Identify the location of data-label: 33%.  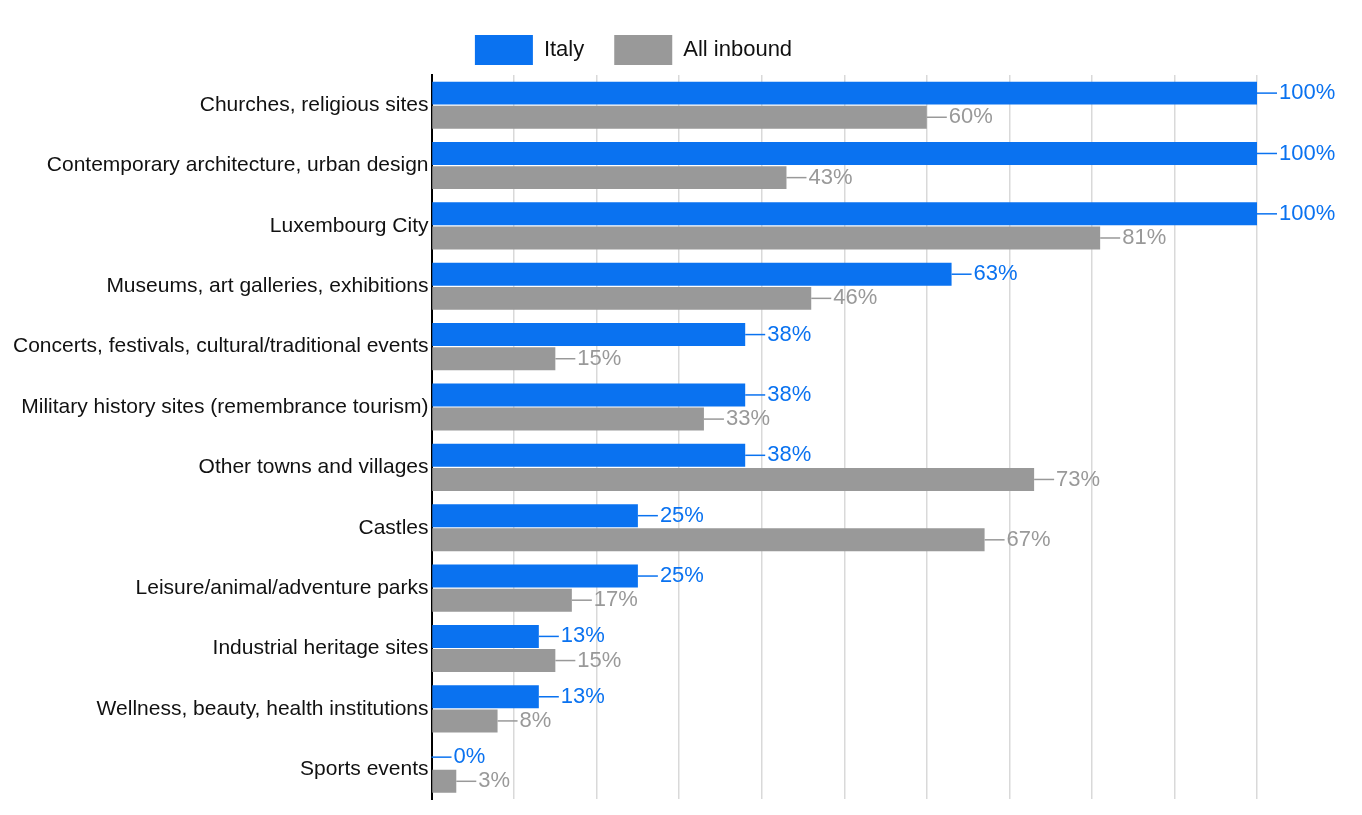
(747, 418).